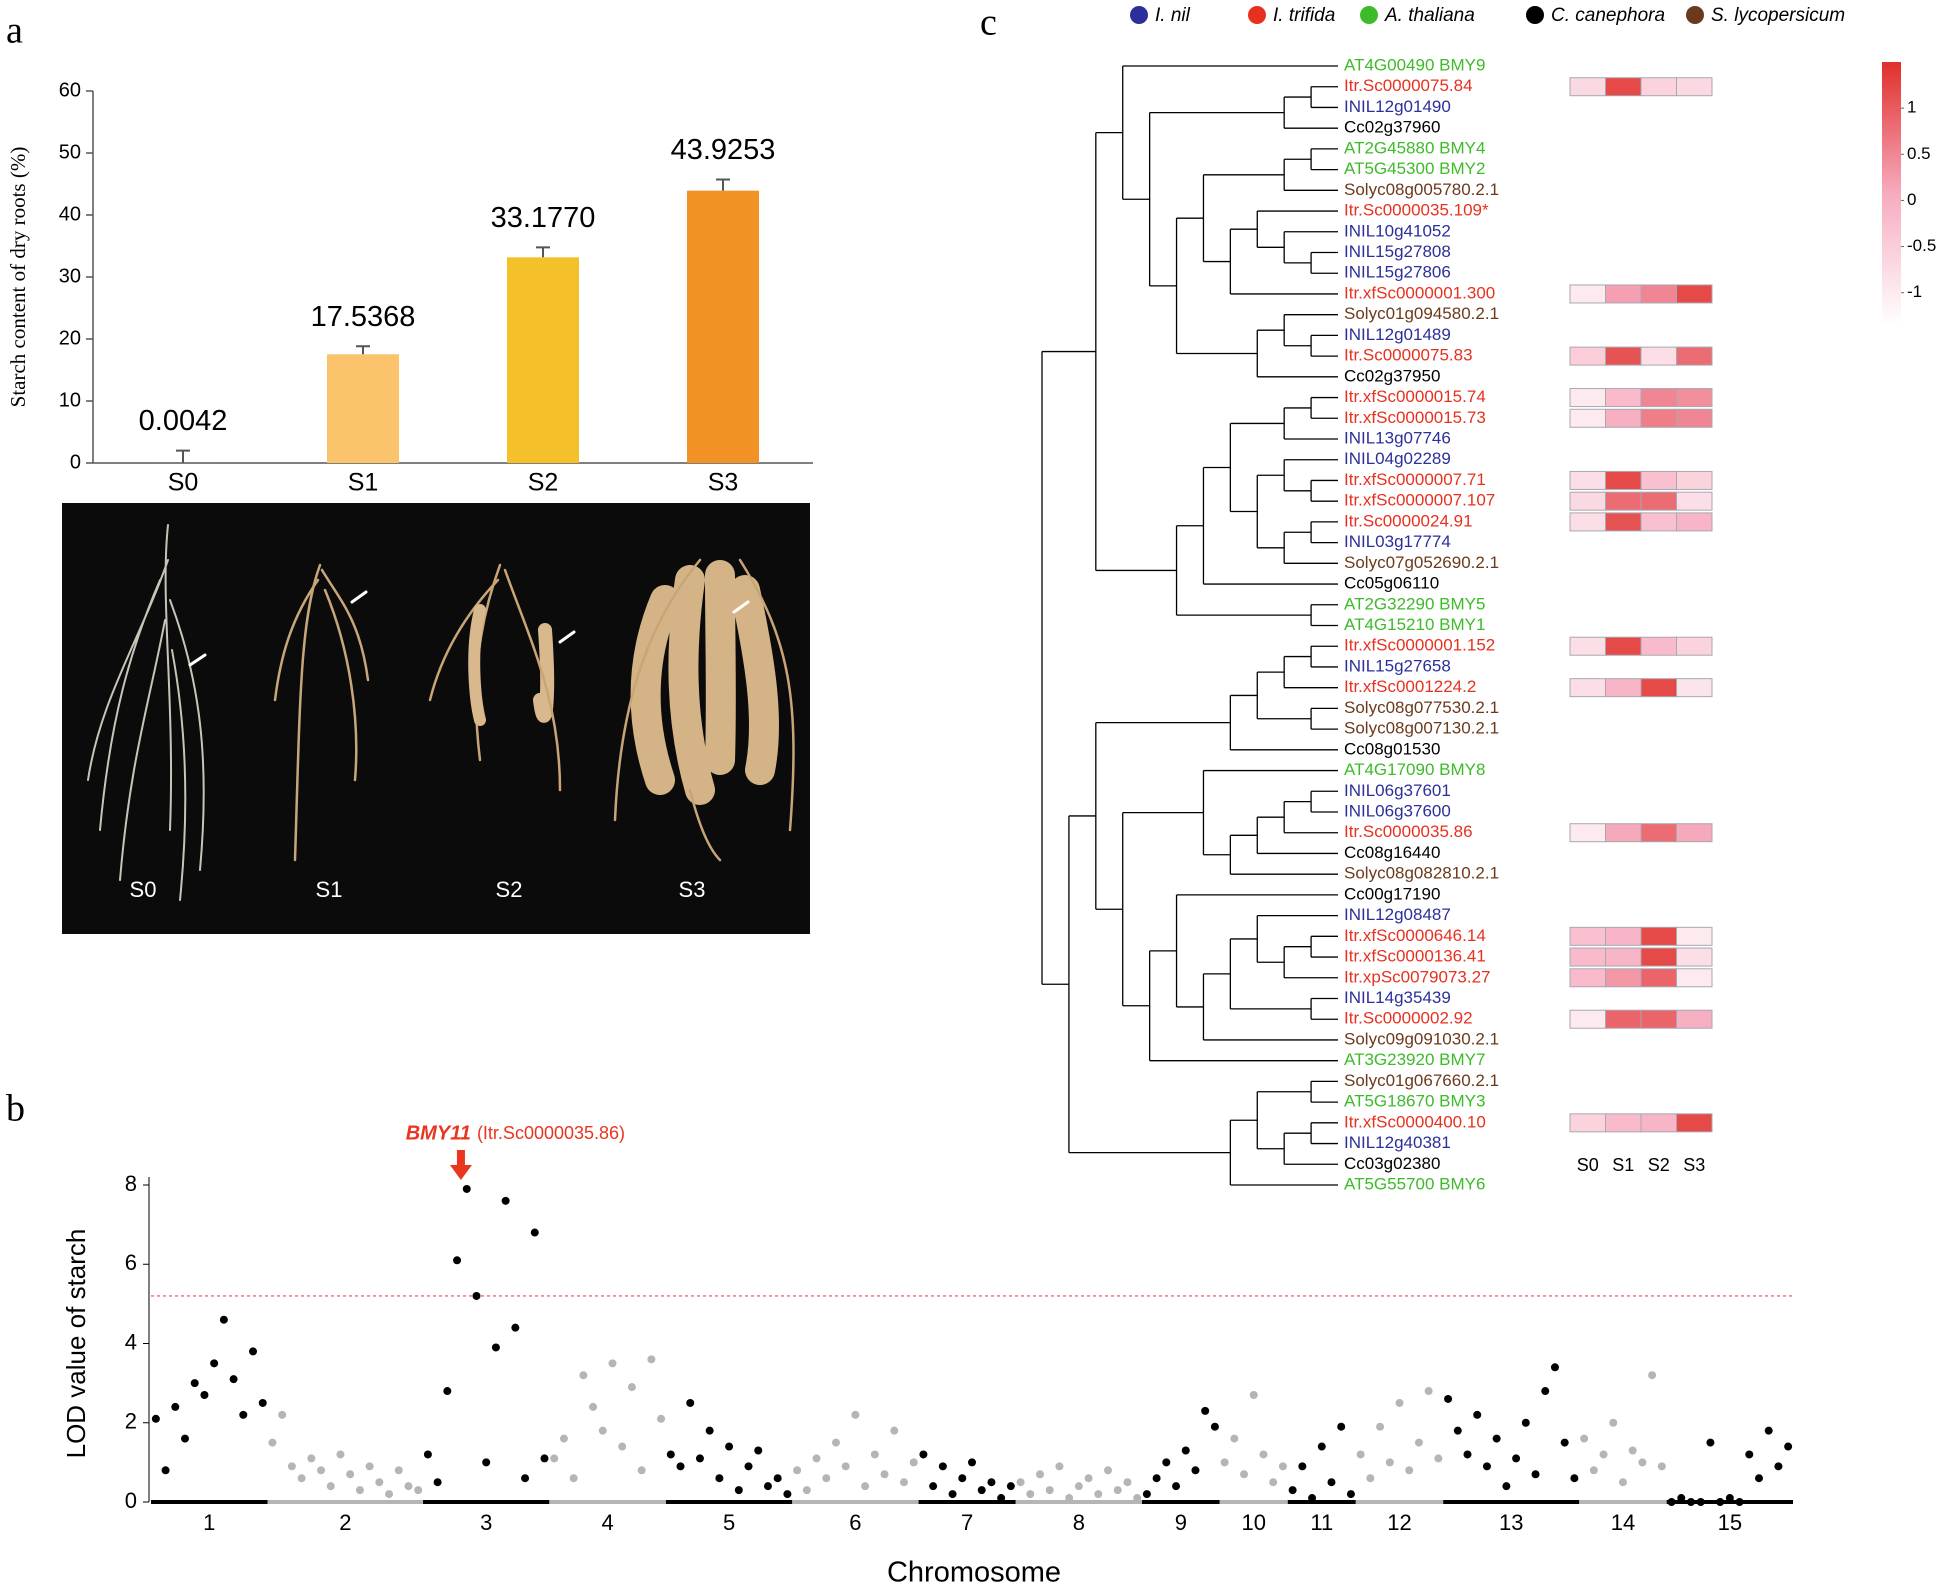 This screenshot has height=1589, width=1946. I want to click on leaf-label: Itr.Sc0000075.84, so click(1408, 85).